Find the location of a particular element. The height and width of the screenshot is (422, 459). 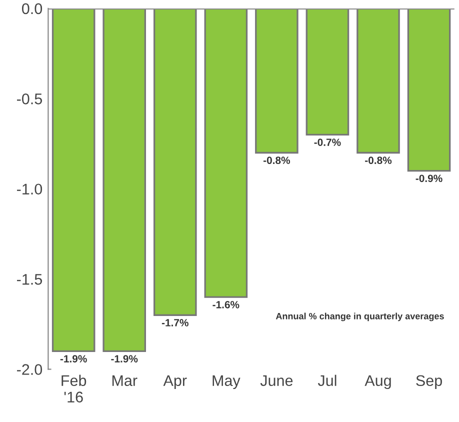

y-tick-label: -2.0 is located at coordinates (29, 369).